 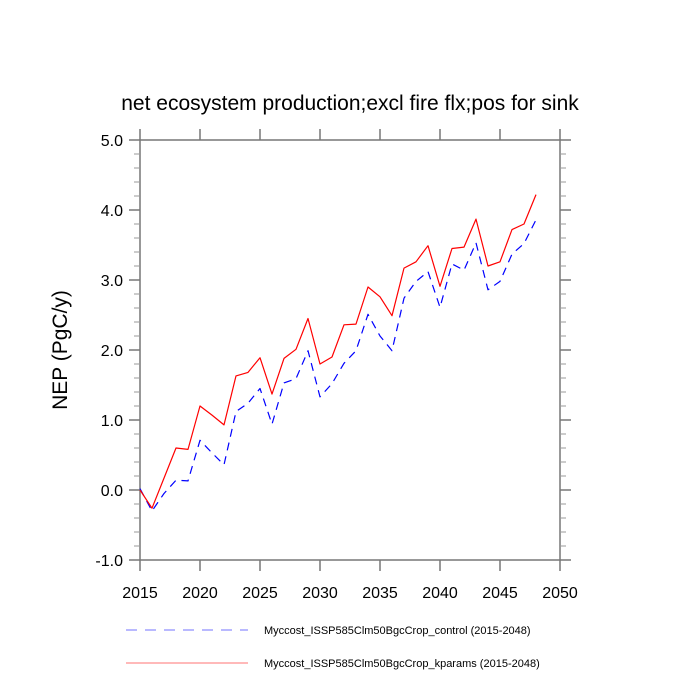 I want to click on x-tick-label: 2015, so click(x=140, y=593).